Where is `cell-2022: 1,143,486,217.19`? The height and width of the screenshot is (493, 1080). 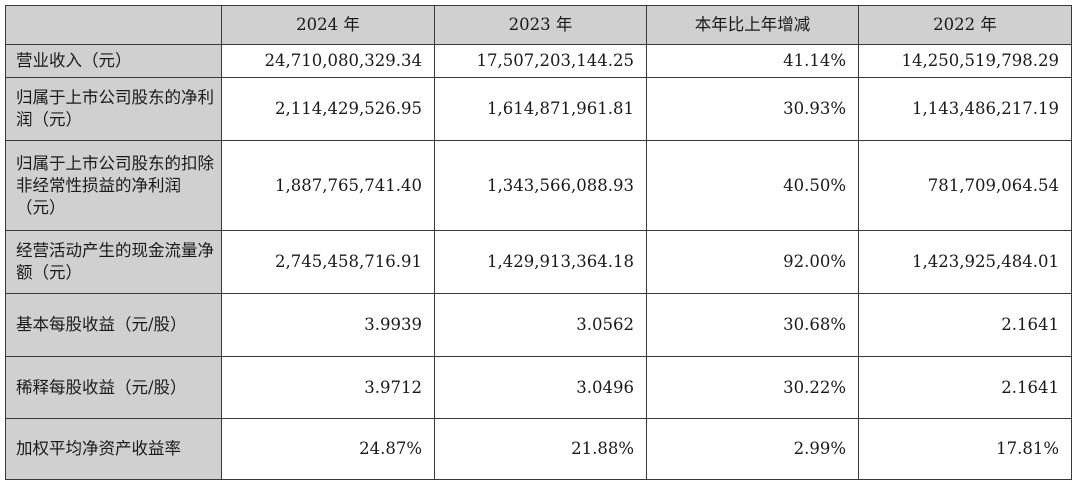
cell-2022: 1,143,486,217.19 is located at coordinates (965, 109).